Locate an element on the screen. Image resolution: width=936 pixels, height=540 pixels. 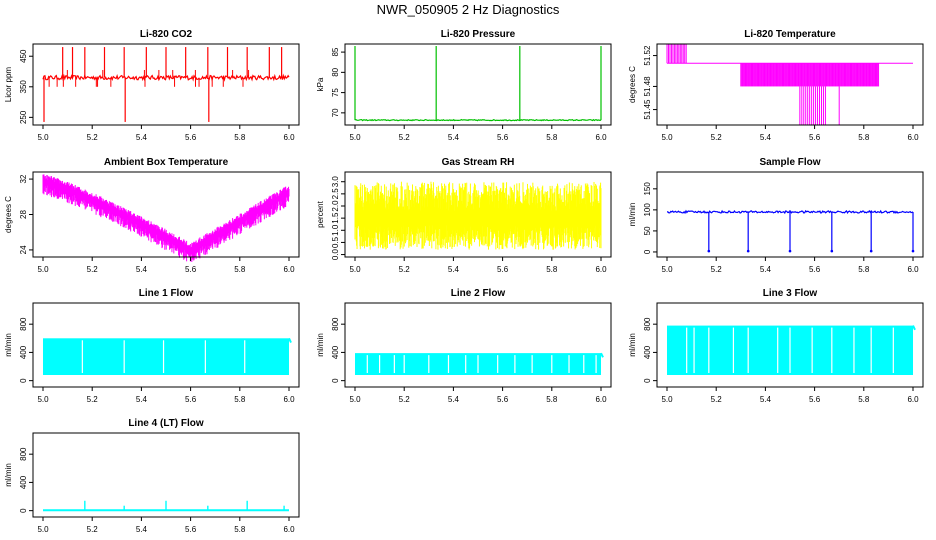
y-tick-label: 32 is located at coordinates (23, 178).